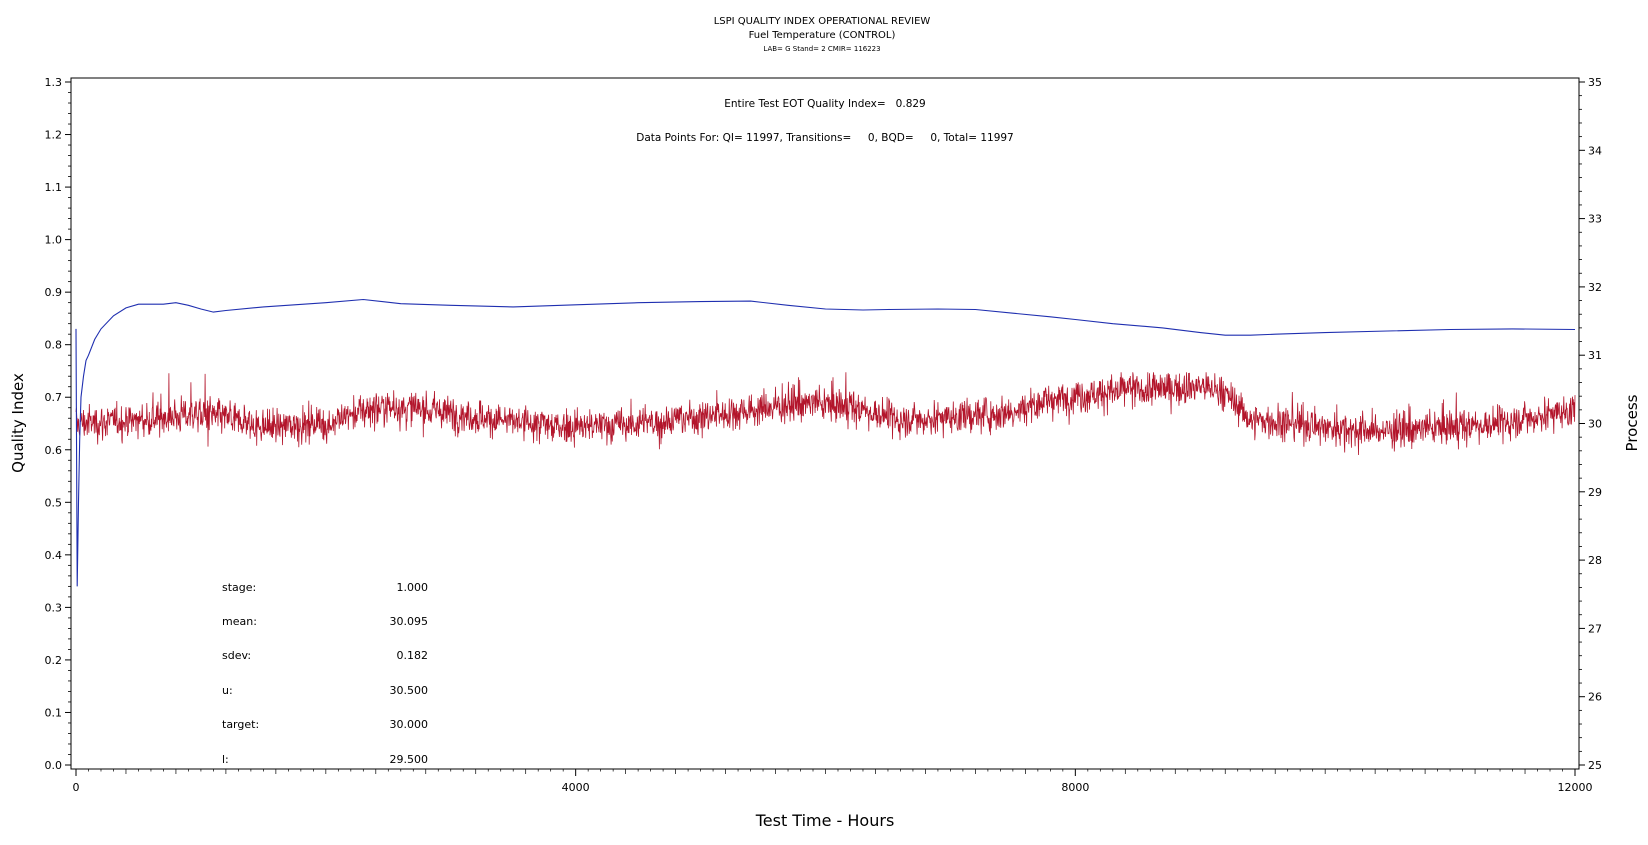 The image size is (1648, 845). Describe the element at coordinates (54, 82) in the screenshot. I see `y-left-tick-label: 1.3` at that location.